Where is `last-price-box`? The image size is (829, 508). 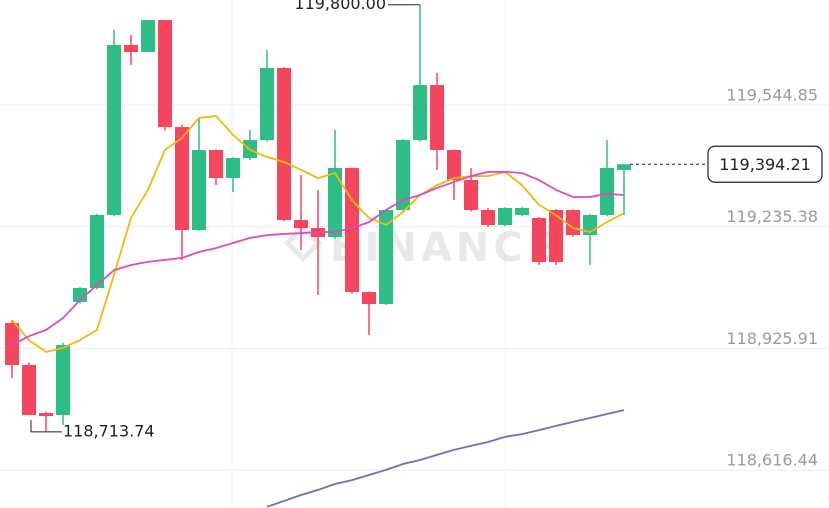
last-price-box is located at coordinates (765, 164).